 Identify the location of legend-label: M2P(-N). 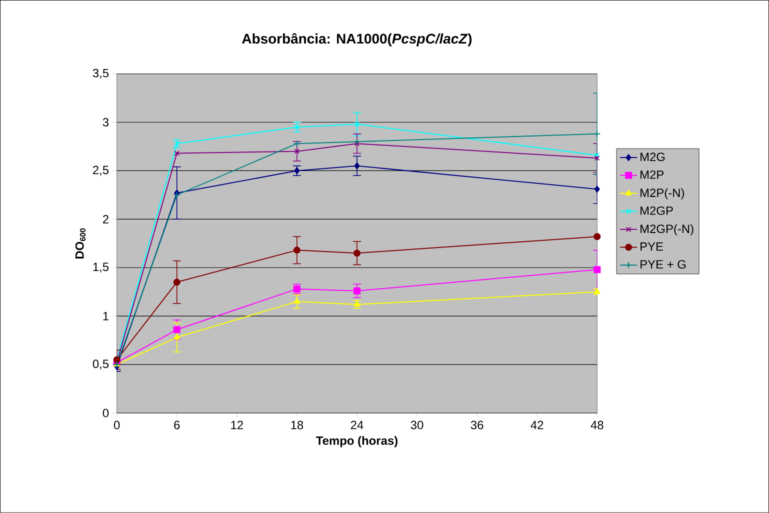
(662, 194).